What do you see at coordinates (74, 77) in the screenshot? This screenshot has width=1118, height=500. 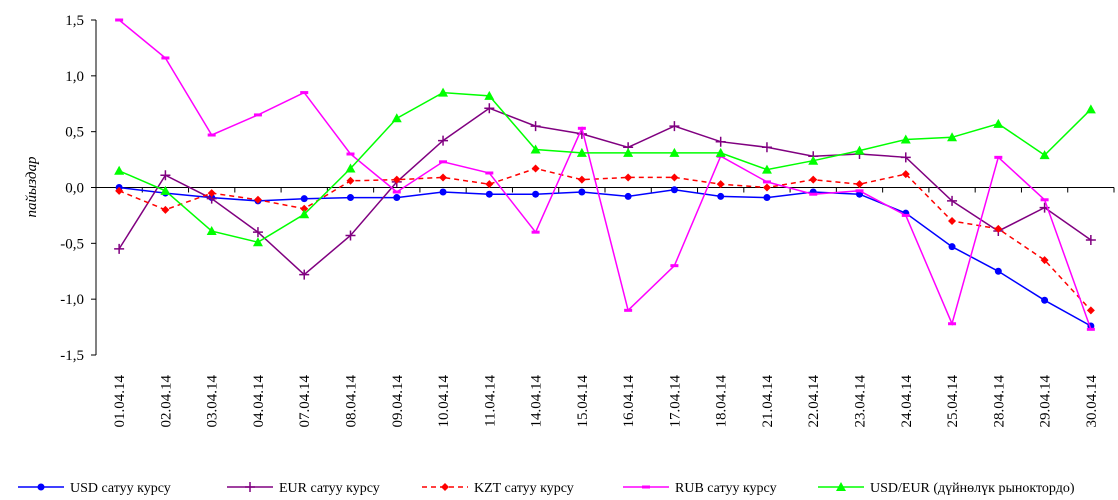 I see `y-tick-label: 1,0` at bounding box center [74, 77].